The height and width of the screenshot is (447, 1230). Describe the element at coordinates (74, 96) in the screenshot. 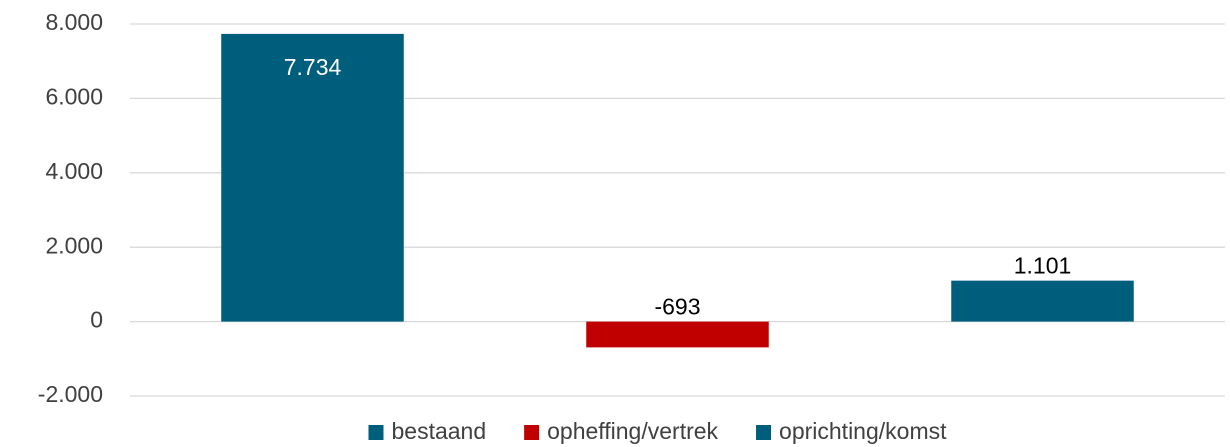

I see `y-tick-label: 6.000` at that location.